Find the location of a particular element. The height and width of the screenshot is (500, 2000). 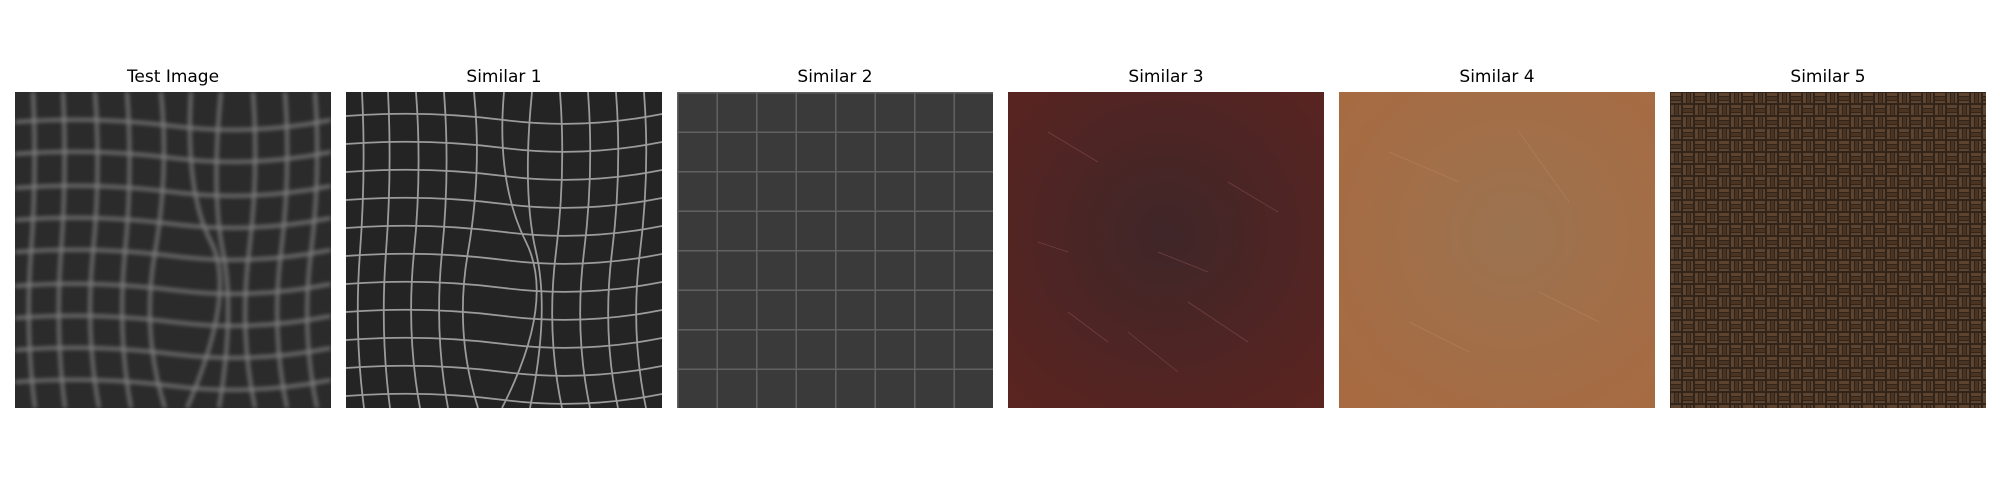

panel-title: Similar 1 is located at coordinates (504, 77).